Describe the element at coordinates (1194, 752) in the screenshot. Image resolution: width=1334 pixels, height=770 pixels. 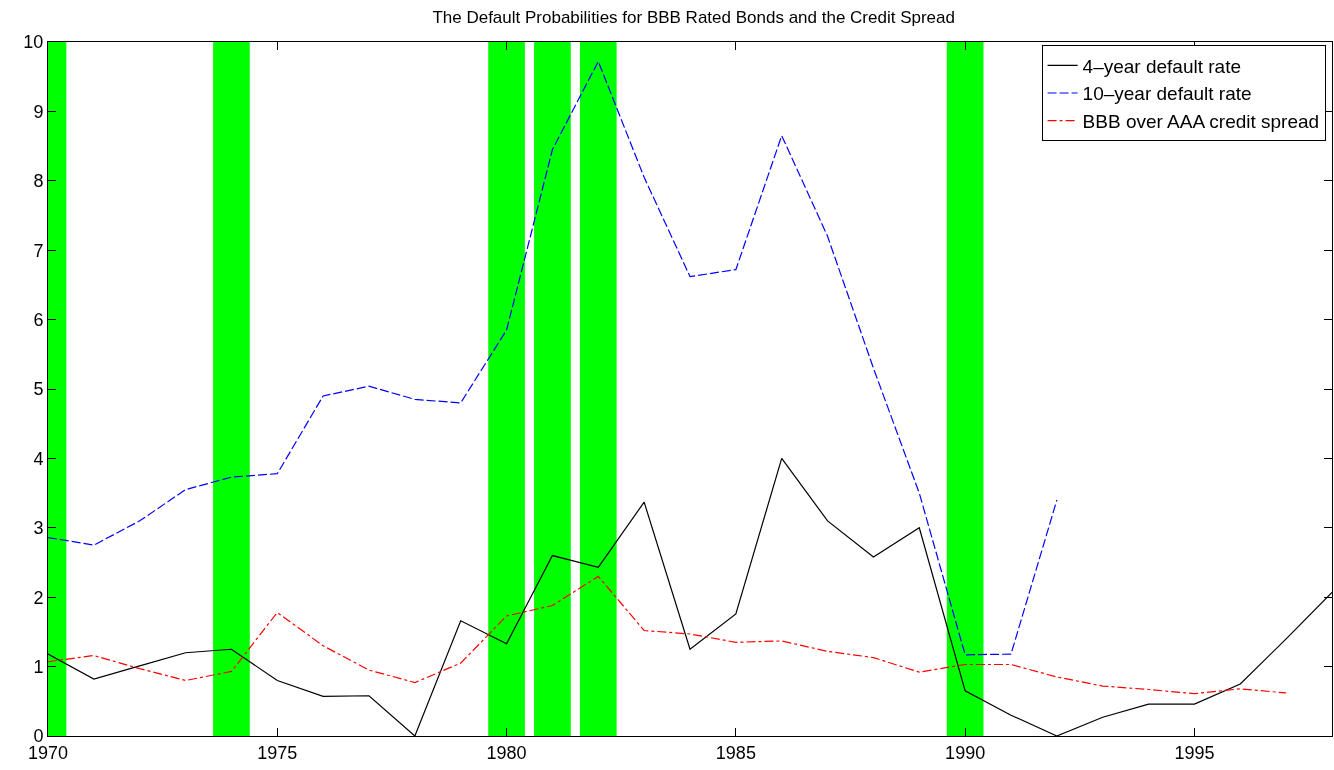
I see `x-tick-label: 1995` at that location.